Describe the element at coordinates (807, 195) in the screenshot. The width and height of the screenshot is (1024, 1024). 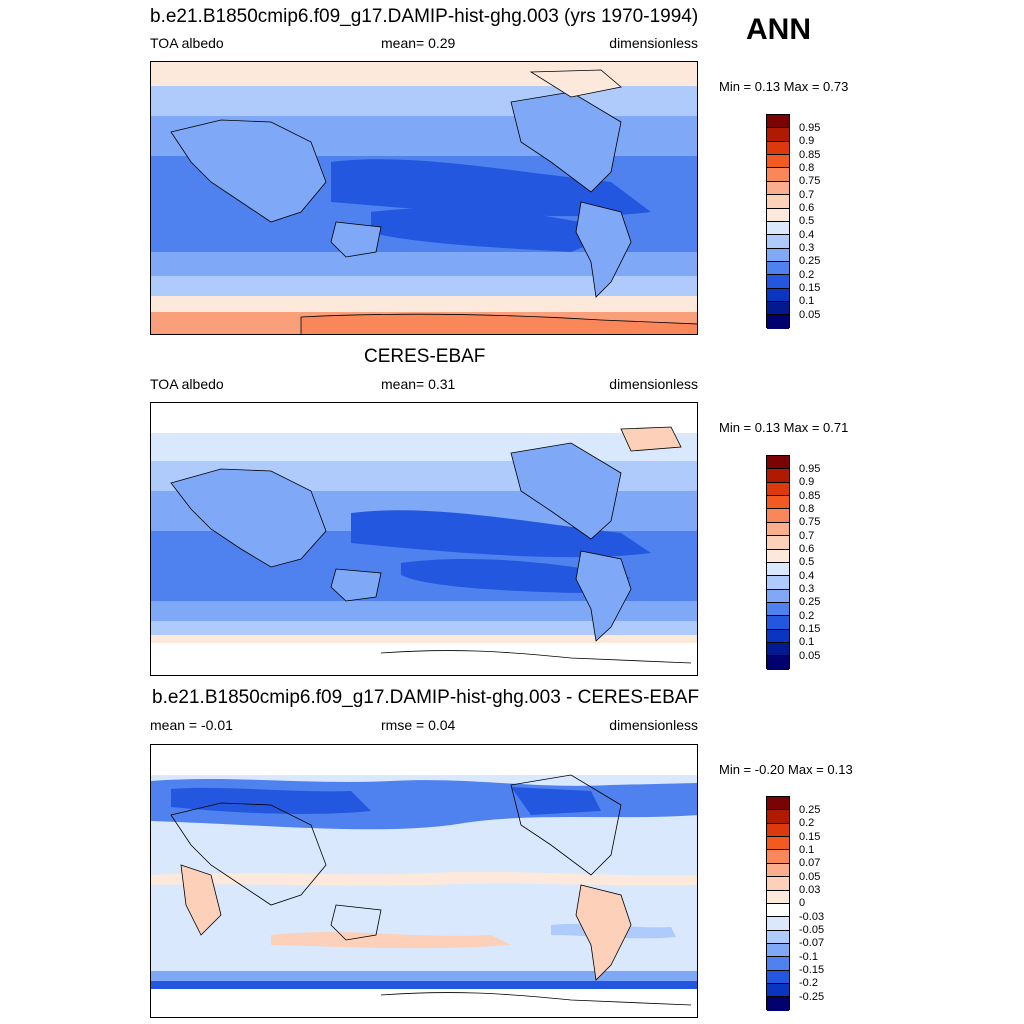
I see `panel-1-colorbar-label: 0.7` at that location.